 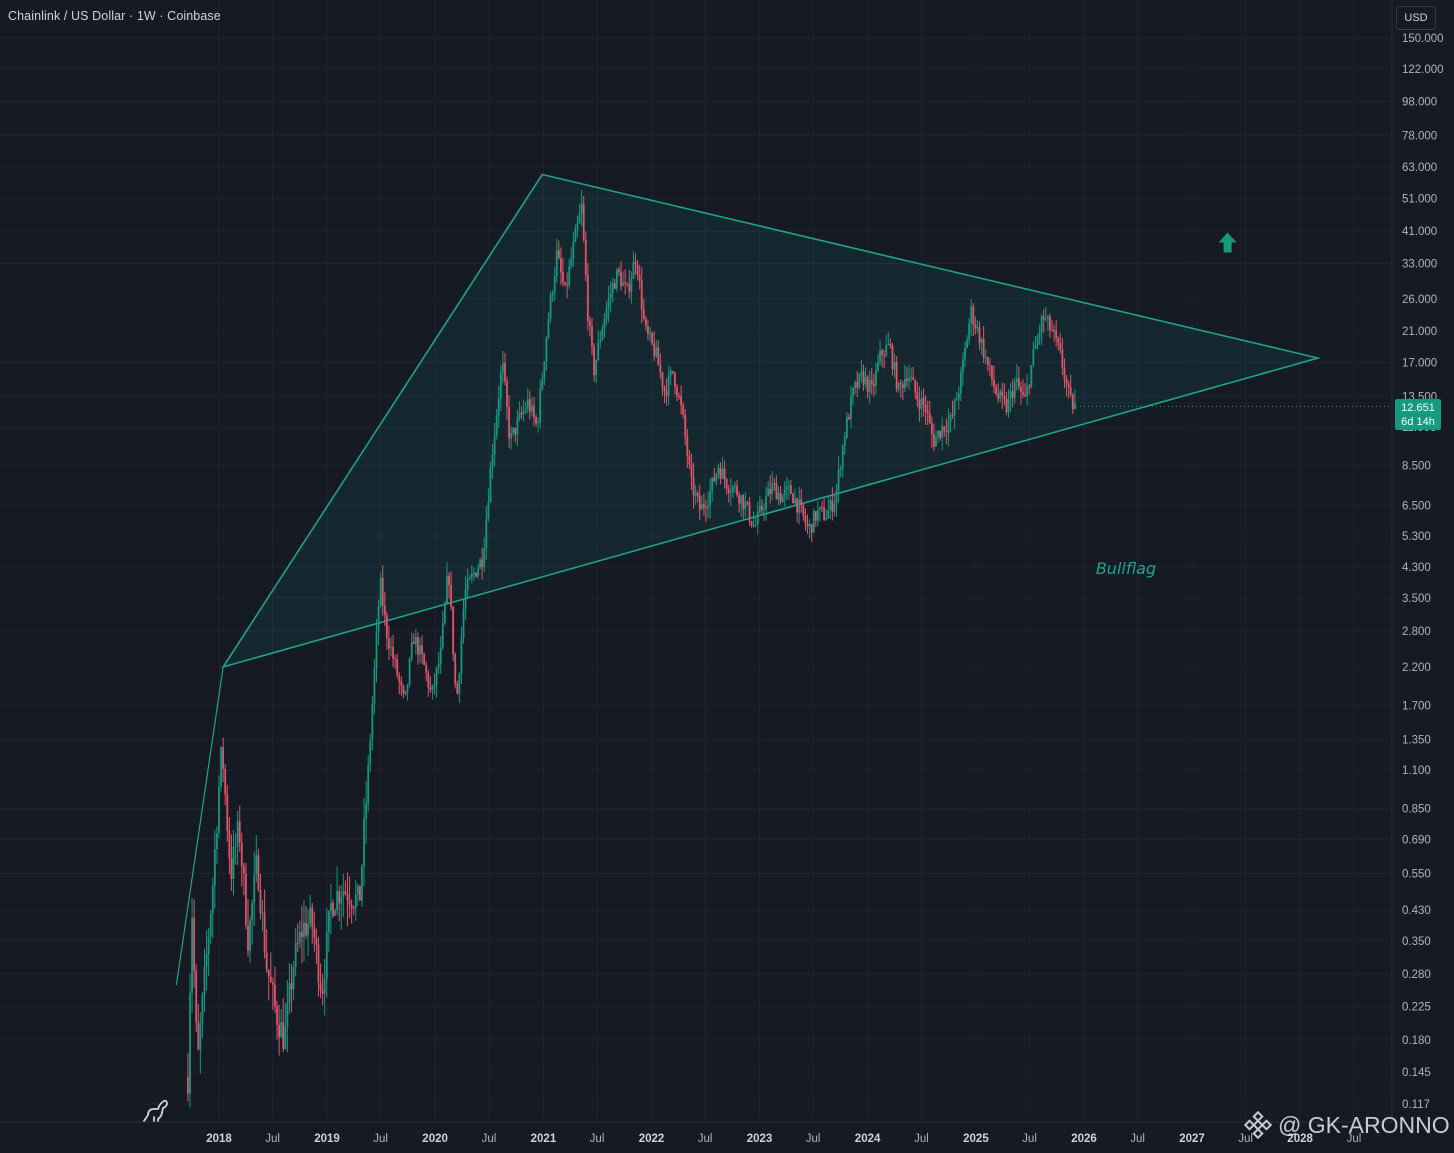 I want to click on price-tick-label: 0.280, so click(x=1416, y=975).